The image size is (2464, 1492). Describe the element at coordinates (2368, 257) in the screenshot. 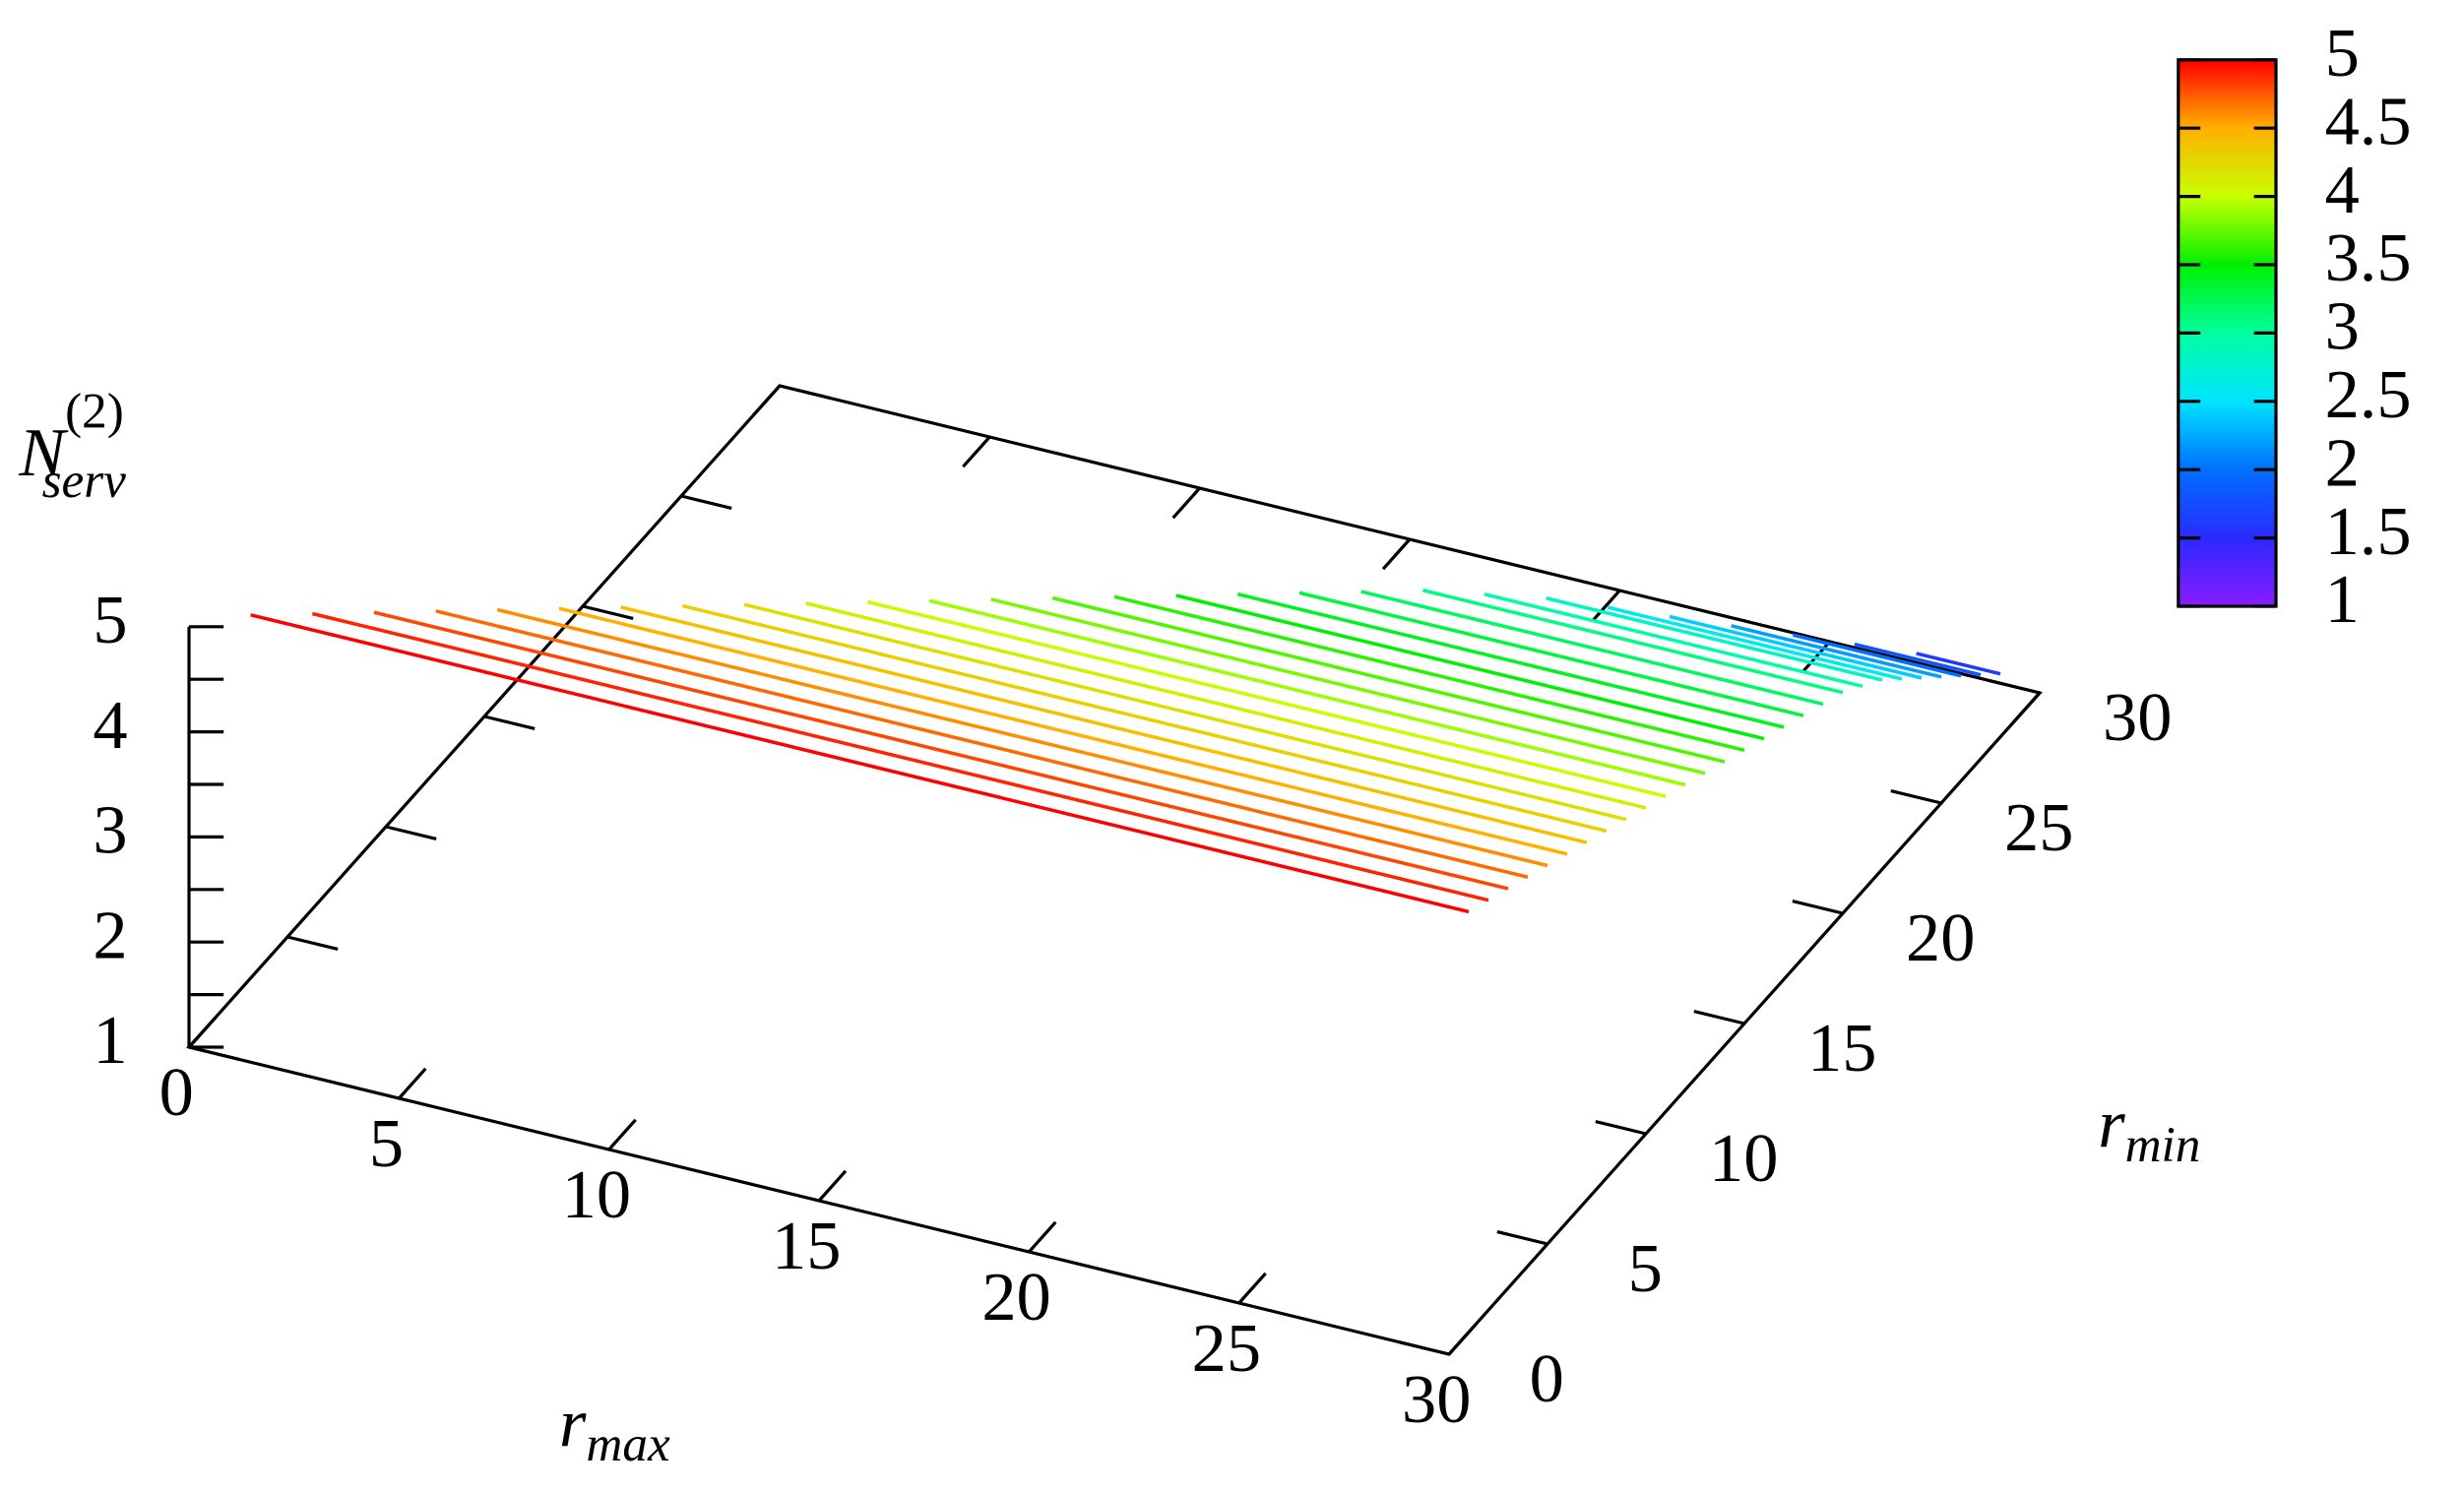

I see `colorbar-tick-label: 3.5` at that location.